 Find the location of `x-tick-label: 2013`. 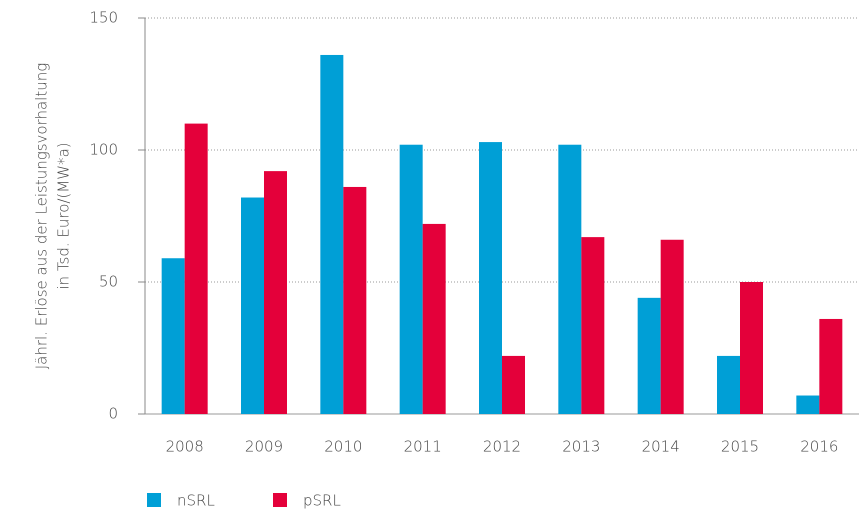

x-tick-label: 2013 is located at coordinates (581, 447).